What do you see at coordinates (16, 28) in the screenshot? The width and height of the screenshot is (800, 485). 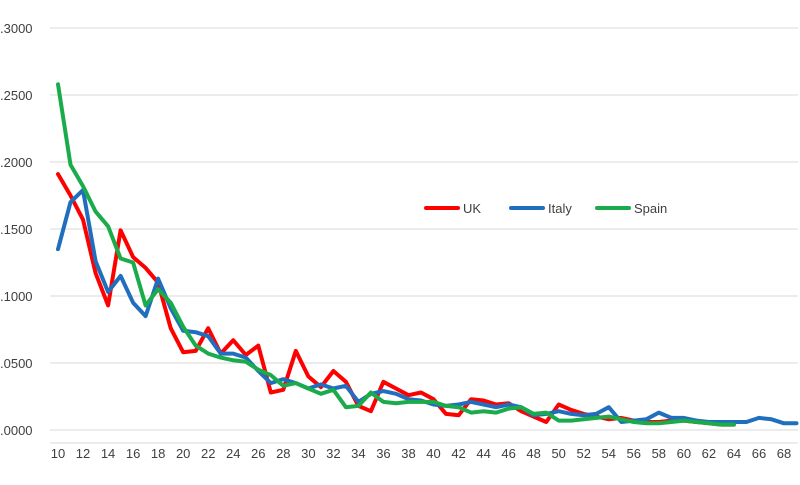 I see `y-tick-label: .3000` at bounding box center [16, 28].